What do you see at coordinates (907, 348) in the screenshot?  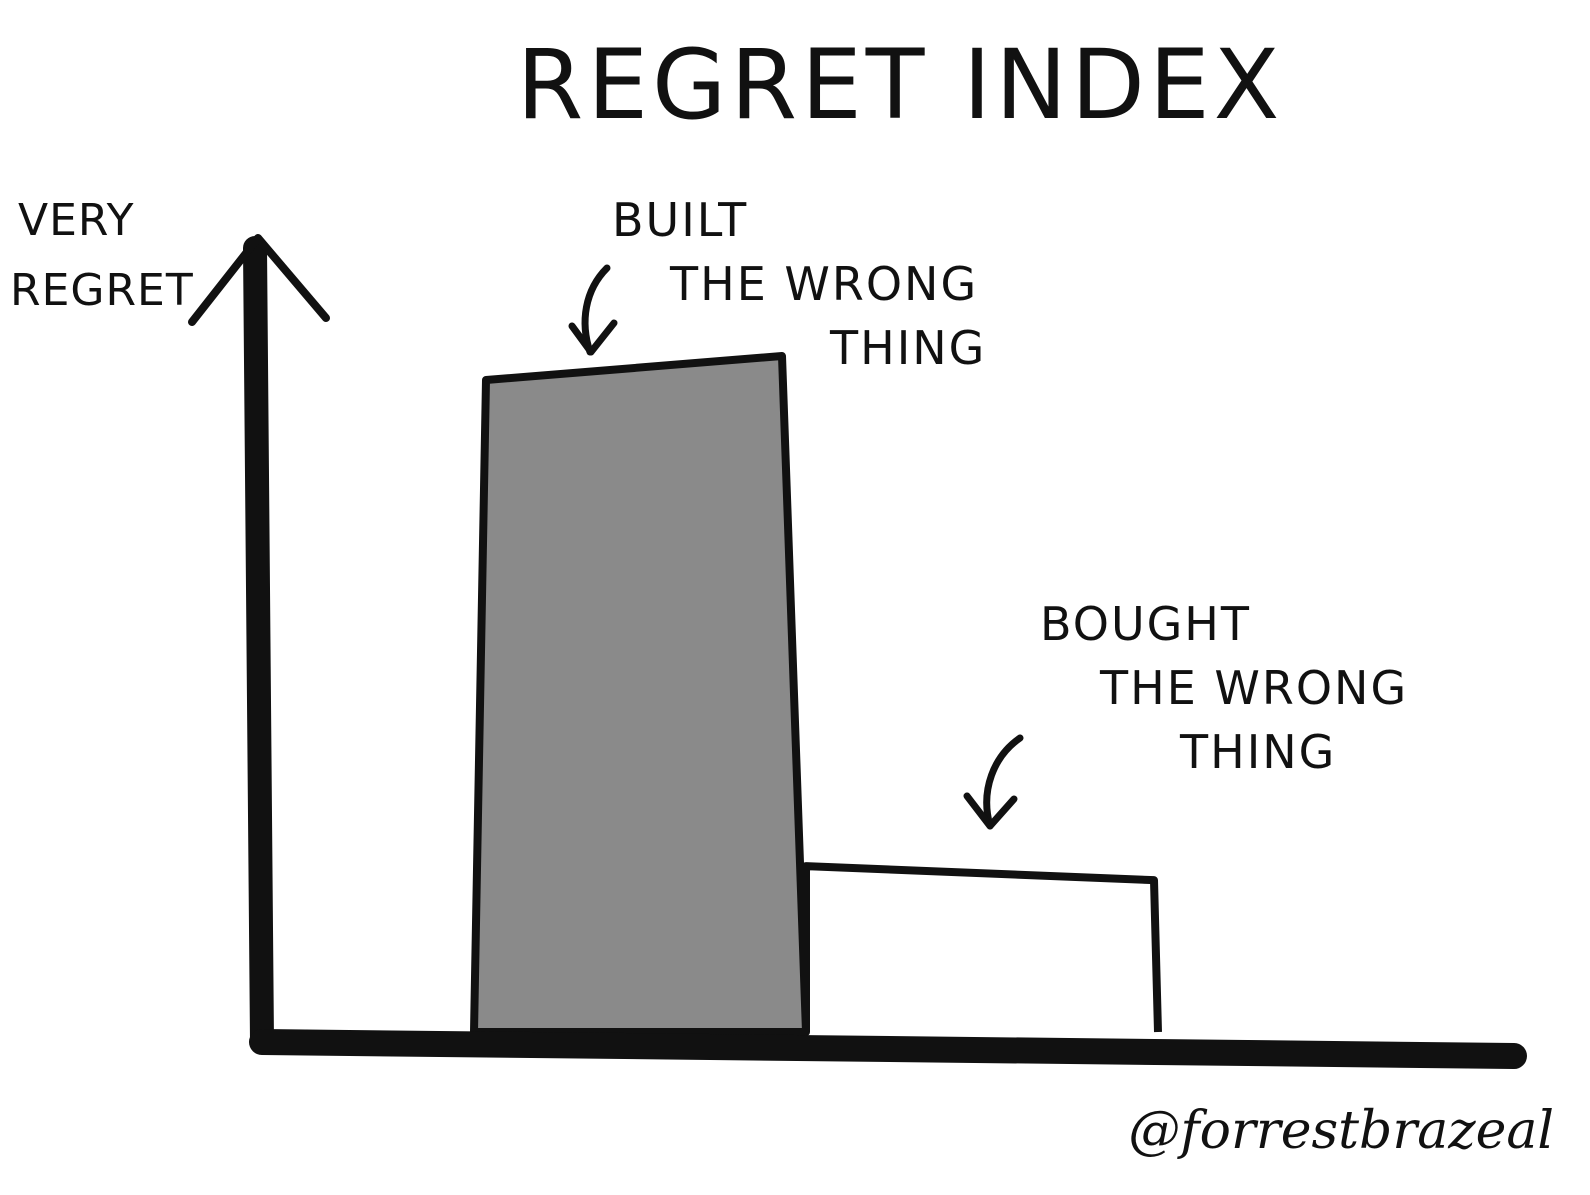 I see `bar-label-built-line-3: THING` at bounding box center [907, 348].